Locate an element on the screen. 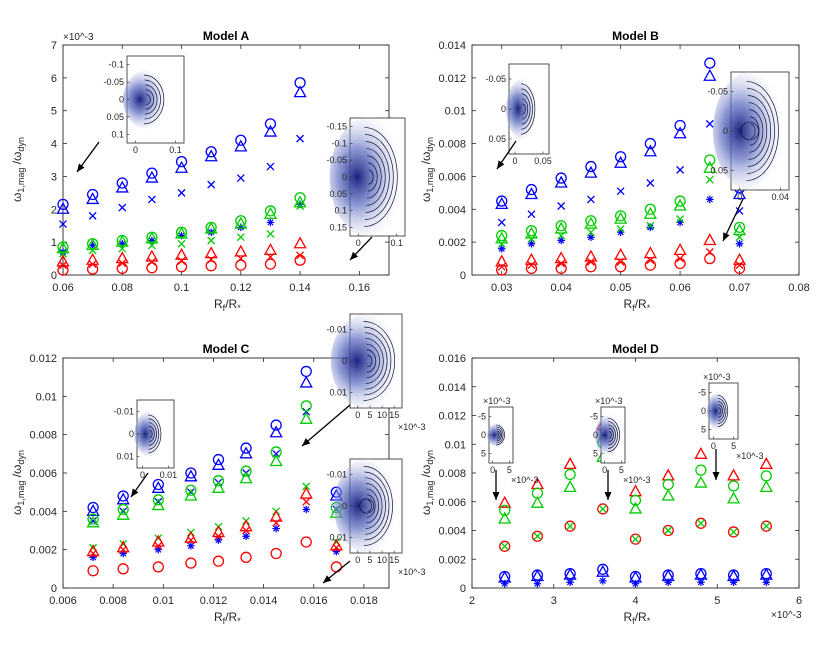 The height and width of the screenshot is (659, 830). chart-title: Model C is located at coordinates (226, 349).